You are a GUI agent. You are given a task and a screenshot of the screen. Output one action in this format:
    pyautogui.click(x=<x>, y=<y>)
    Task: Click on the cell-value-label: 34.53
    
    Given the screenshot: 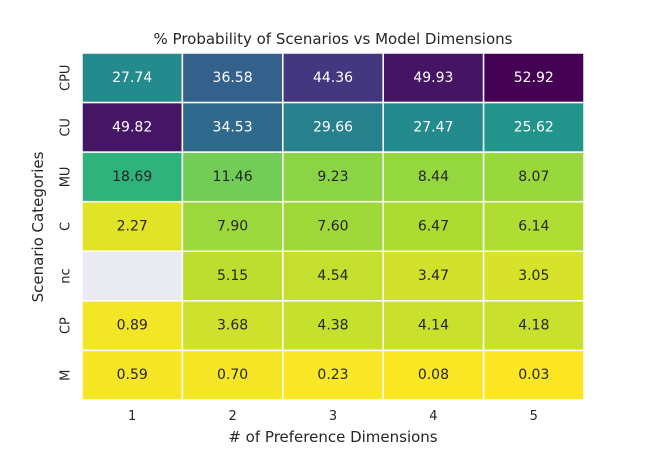 What is the action you would take?
    pyautogui.click(x=233, y=127)
    